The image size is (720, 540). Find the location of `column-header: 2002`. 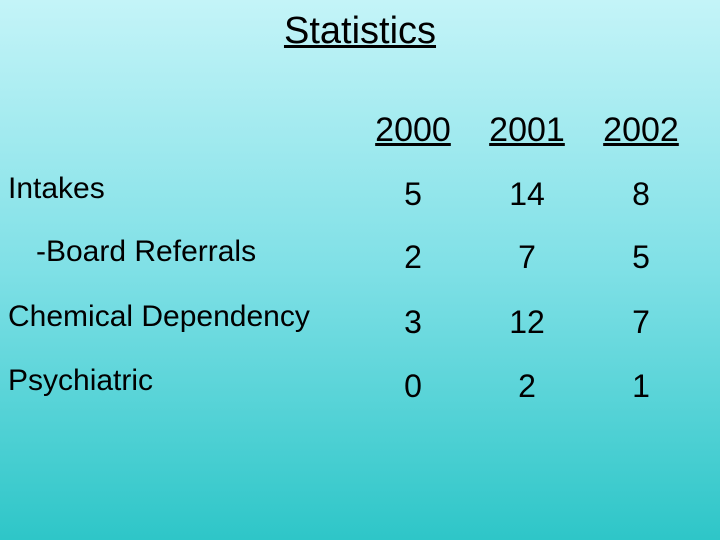

column-header: 2002 is located at coordinates (641, 130).